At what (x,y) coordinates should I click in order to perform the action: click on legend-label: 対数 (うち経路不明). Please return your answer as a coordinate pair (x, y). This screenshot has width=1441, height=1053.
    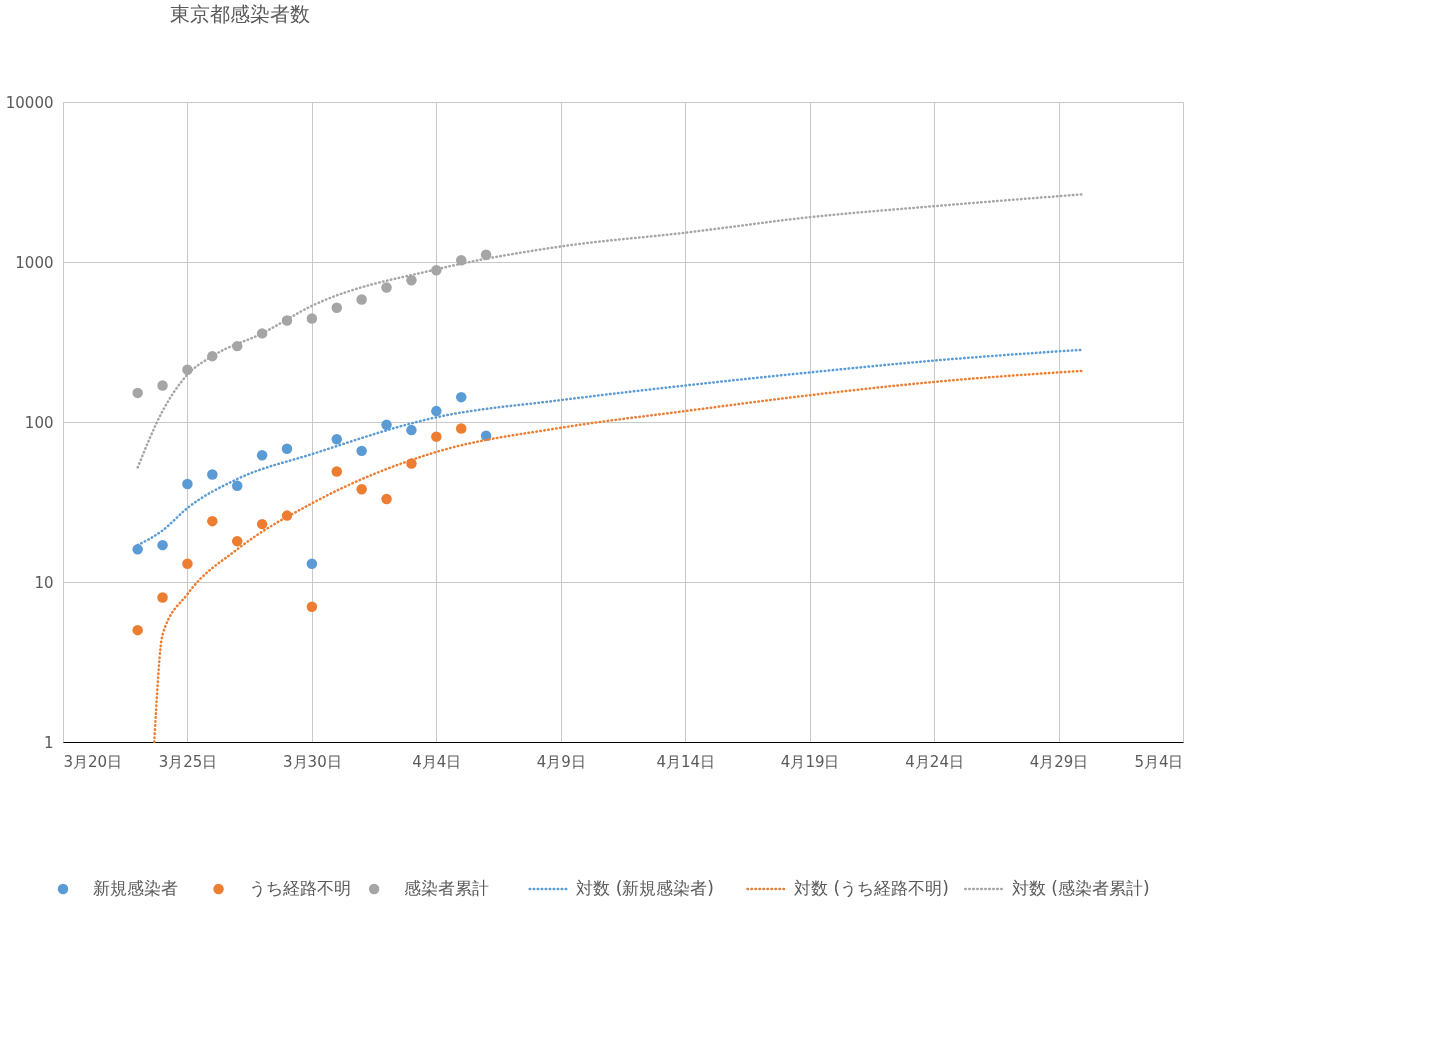
    Looking at the image, I should click on (871, 888).